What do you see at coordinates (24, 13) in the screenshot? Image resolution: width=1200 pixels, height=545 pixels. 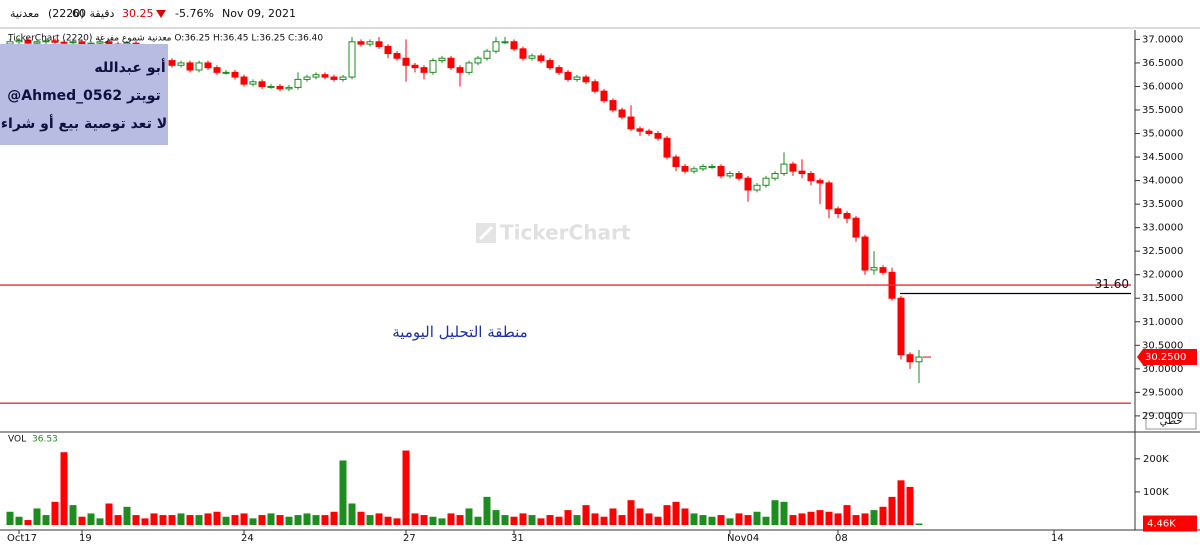 I see `symbol-name: معدنية` at bounding box center [24, 13].